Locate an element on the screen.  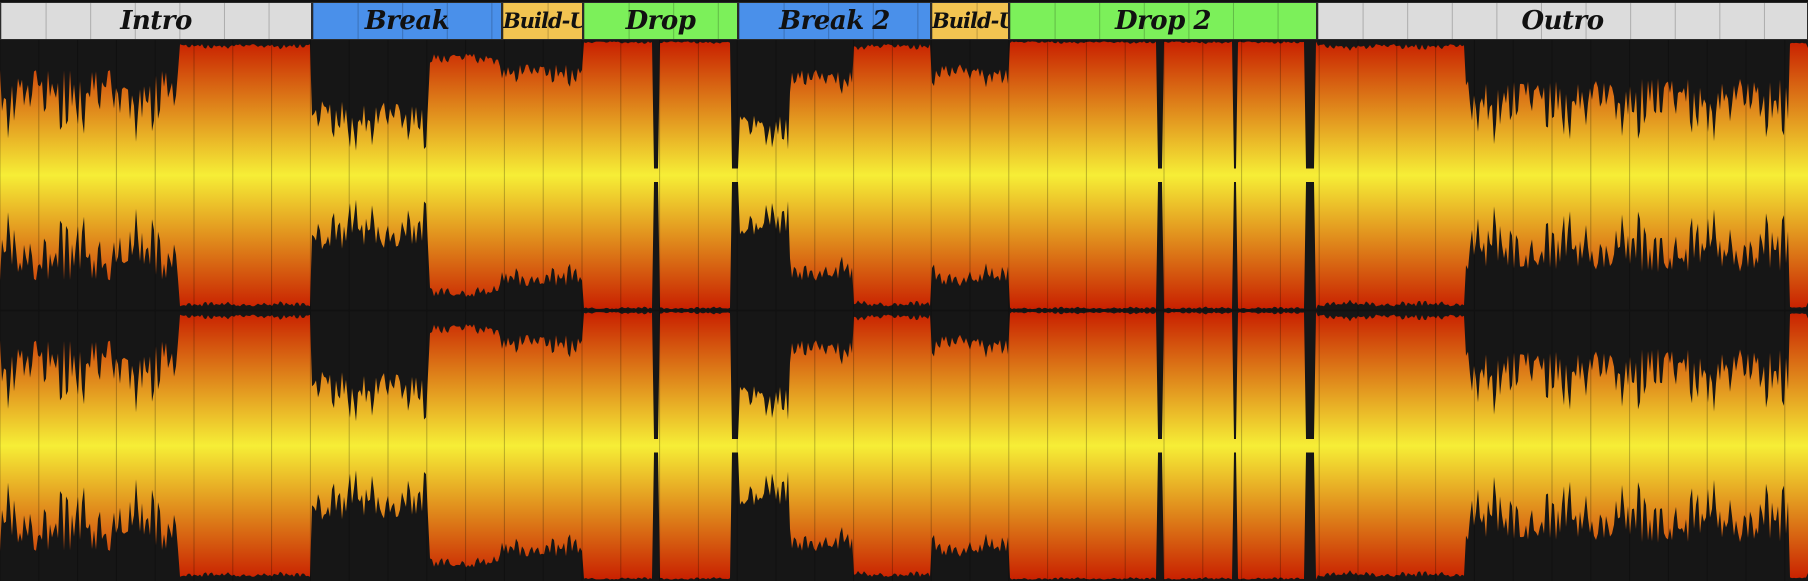
section-marker-label: Break is located at coordinates (407, 21).